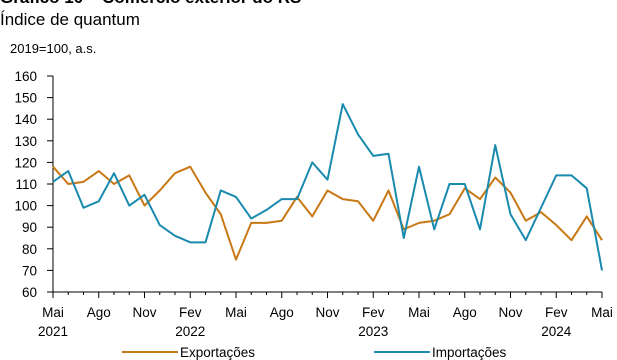  I want to click on chart-subtitle: Índice de quantum, so click(70, 19).